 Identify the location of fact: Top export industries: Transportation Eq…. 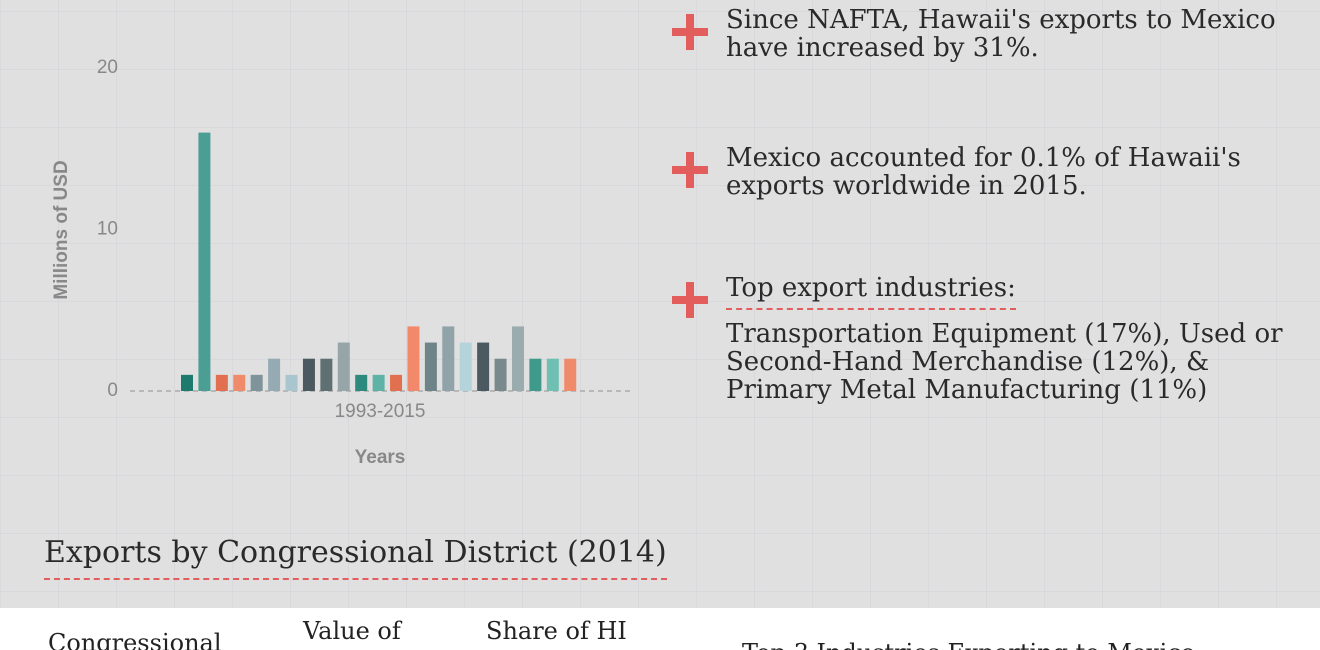
(988, 339).